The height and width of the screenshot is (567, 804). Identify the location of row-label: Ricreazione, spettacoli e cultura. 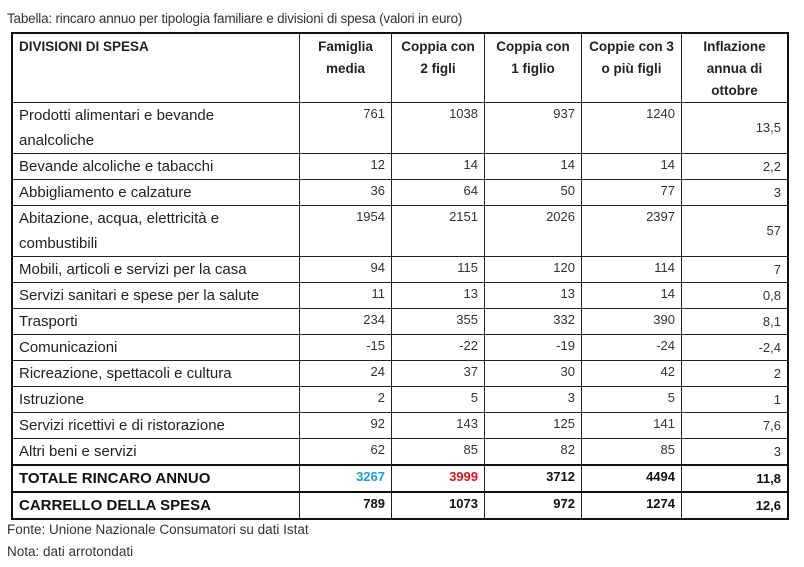
(155, 373).